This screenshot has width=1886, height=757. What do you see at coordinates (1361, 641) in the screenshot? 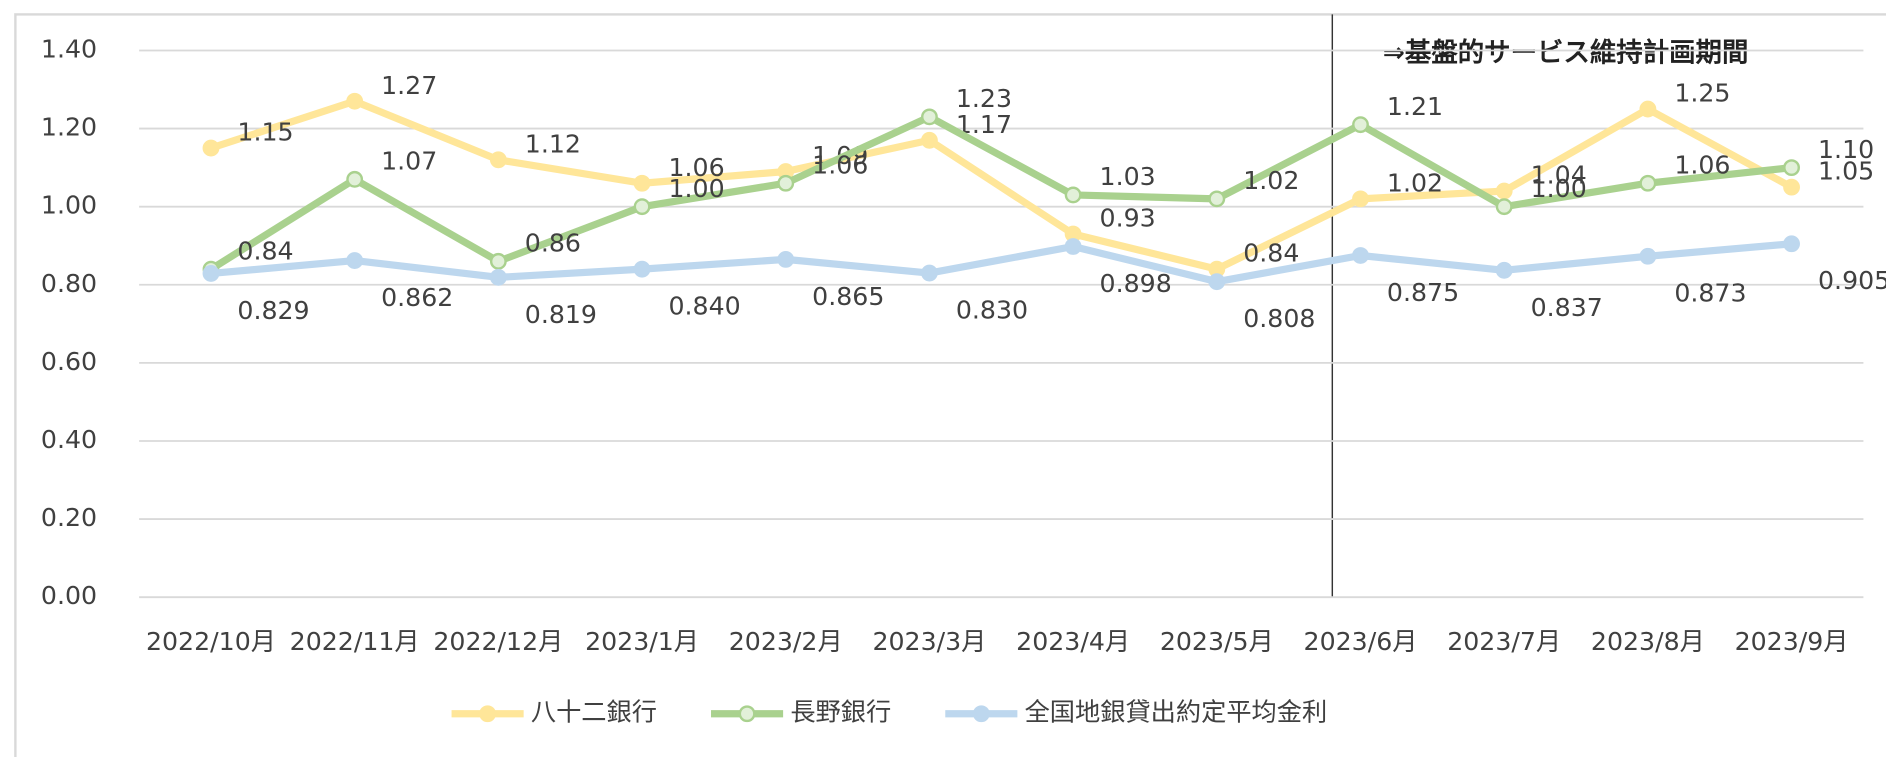
I see `x-tick-label: 2023/6月` at bounding box center [1361, 641].